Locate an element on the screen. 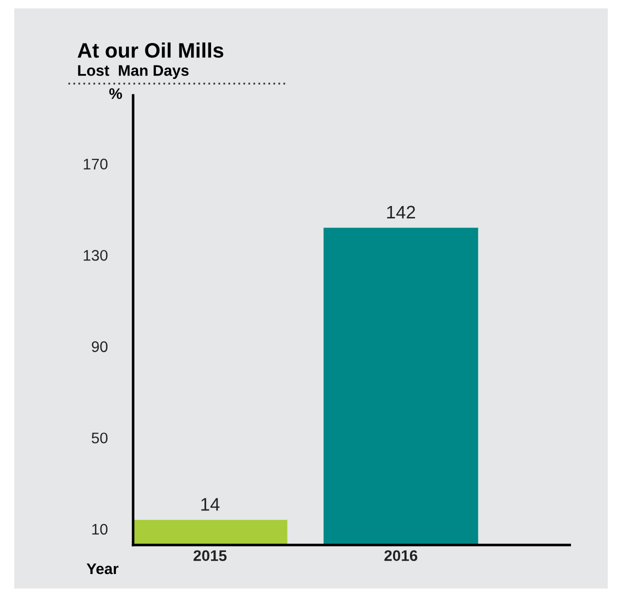 This screenshot has width=622, height=606. x-axis-title: Year is located at coordinates (102, 569).